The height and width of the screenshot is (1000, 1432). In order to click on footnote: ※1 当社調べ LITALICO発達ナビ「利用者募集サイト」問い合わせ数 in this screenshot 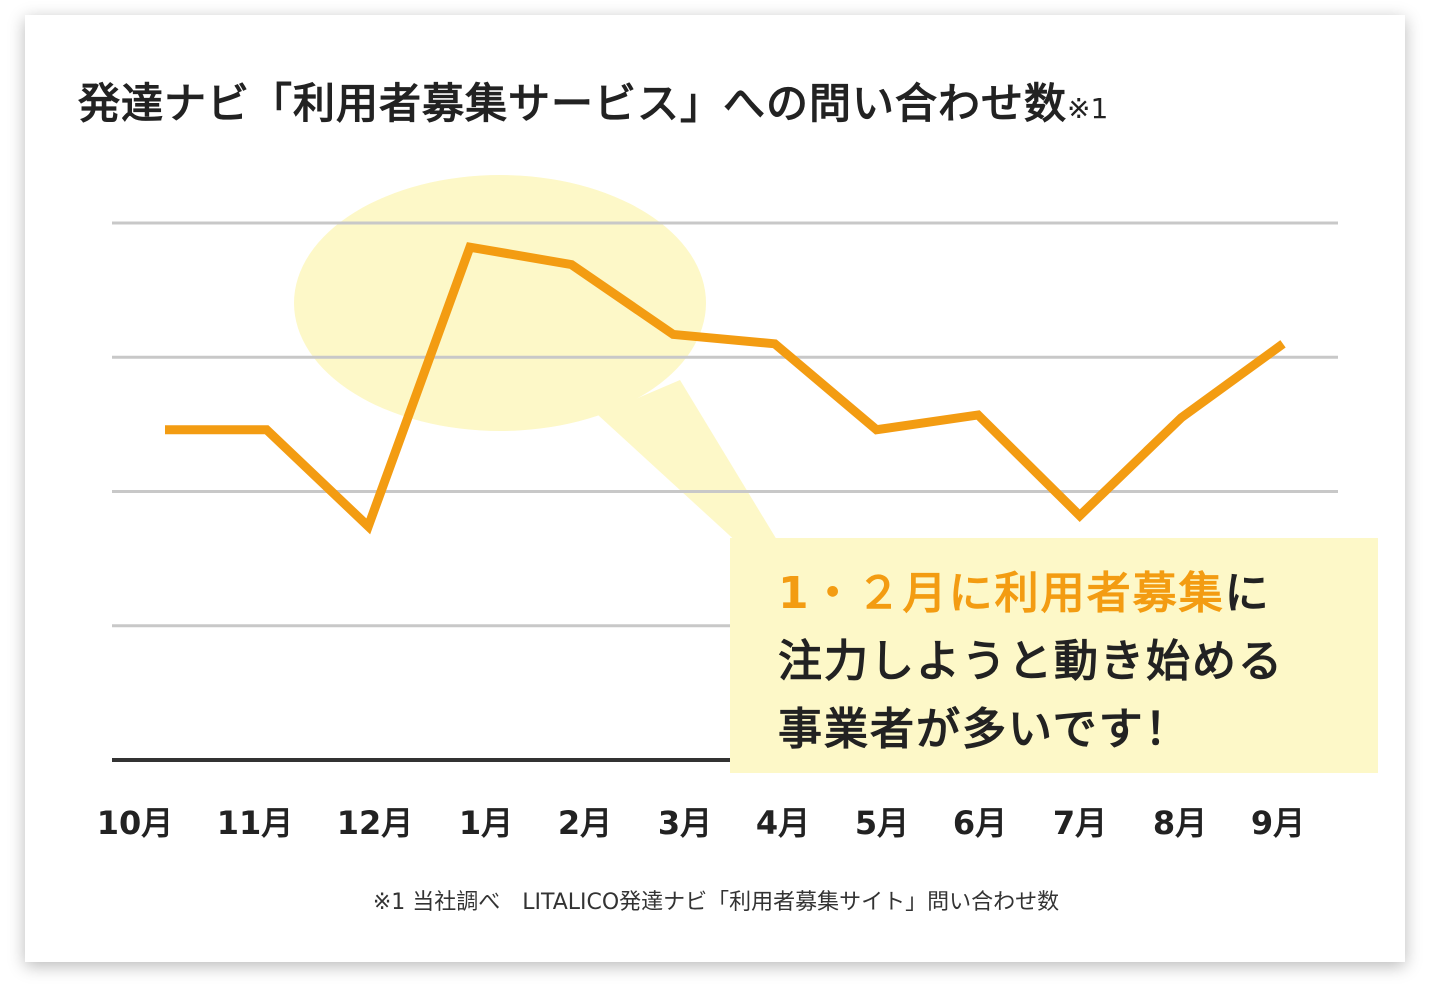, I will do `click(716, 902)`.